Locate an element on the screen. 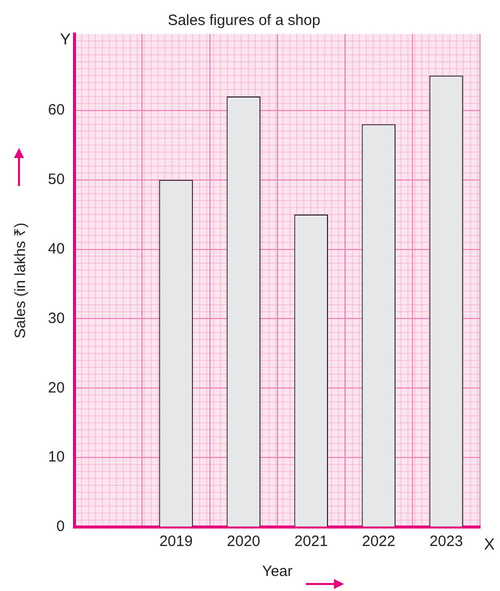 This screenshot has width=500, height=591. y-tick-label: 40 is located at coordinates (56, 249).